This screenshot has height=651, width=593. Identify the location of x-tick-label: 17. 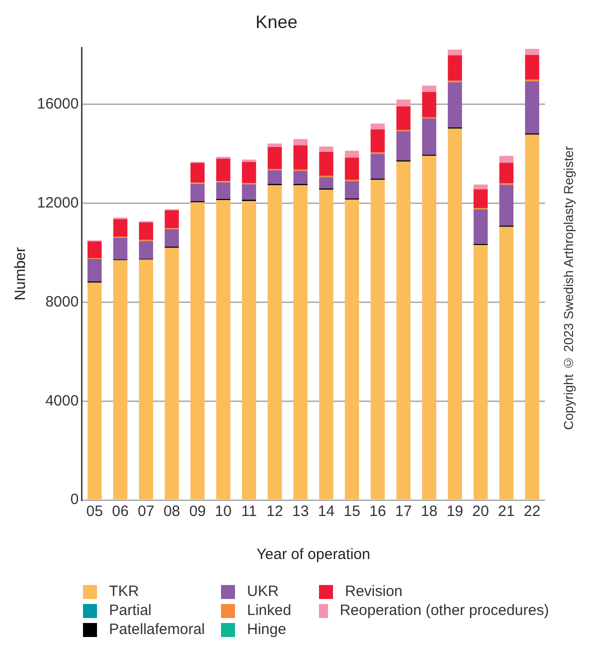
(403, 511).